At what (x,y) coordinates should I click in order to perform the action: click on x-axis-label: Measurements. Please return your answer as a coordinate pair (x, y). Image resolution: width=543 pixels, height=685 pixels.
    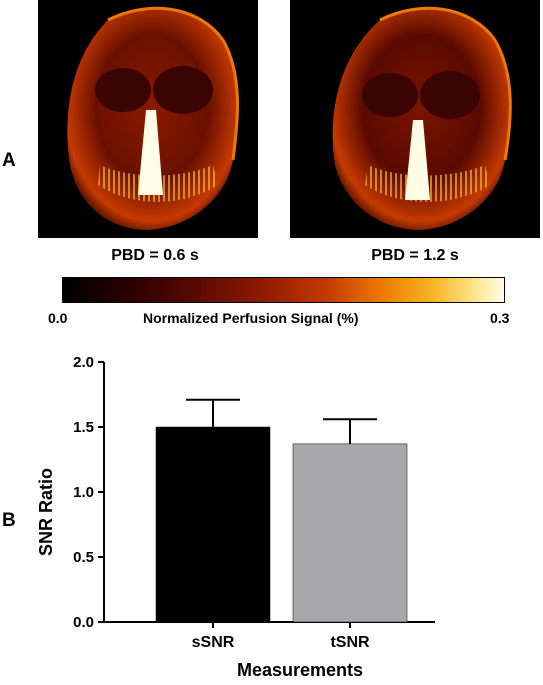
    Looking at the image, I should click on (300, 670).